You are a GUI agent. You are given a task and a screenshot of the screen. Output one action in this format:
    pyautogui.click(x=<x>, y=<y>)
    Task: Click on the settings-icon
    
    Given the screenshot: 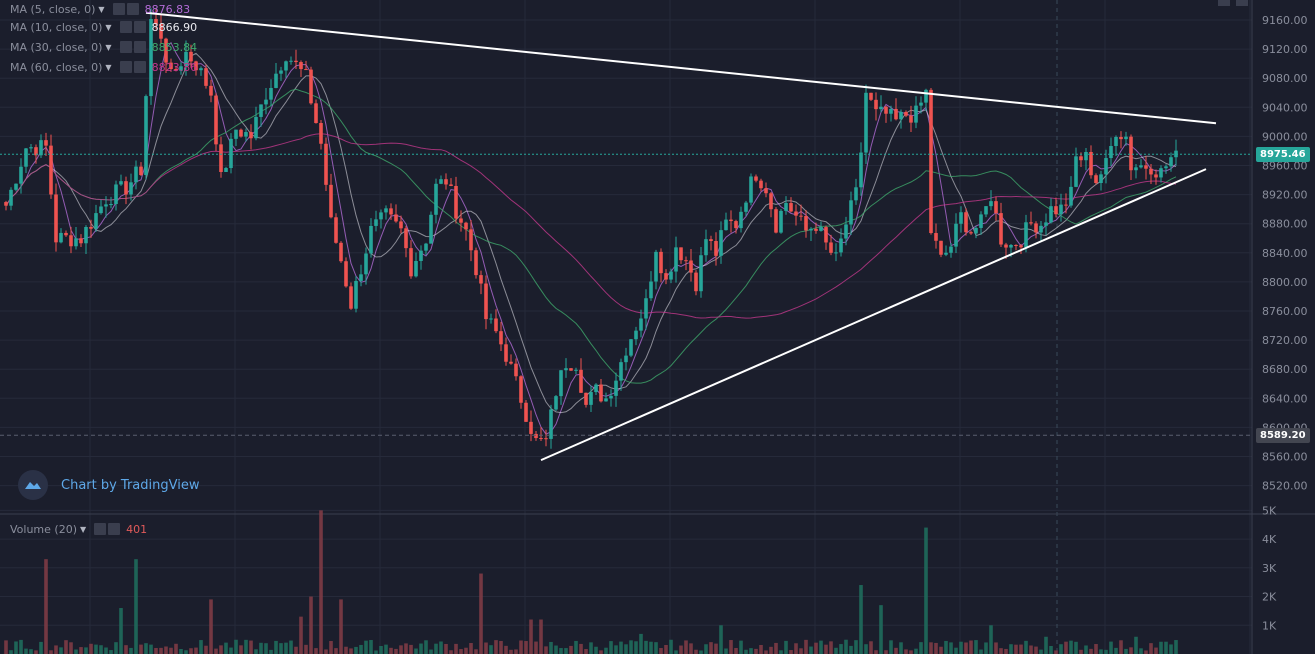 What is the action you would take?
    pyautogui.click(x=1242, y=3)
    